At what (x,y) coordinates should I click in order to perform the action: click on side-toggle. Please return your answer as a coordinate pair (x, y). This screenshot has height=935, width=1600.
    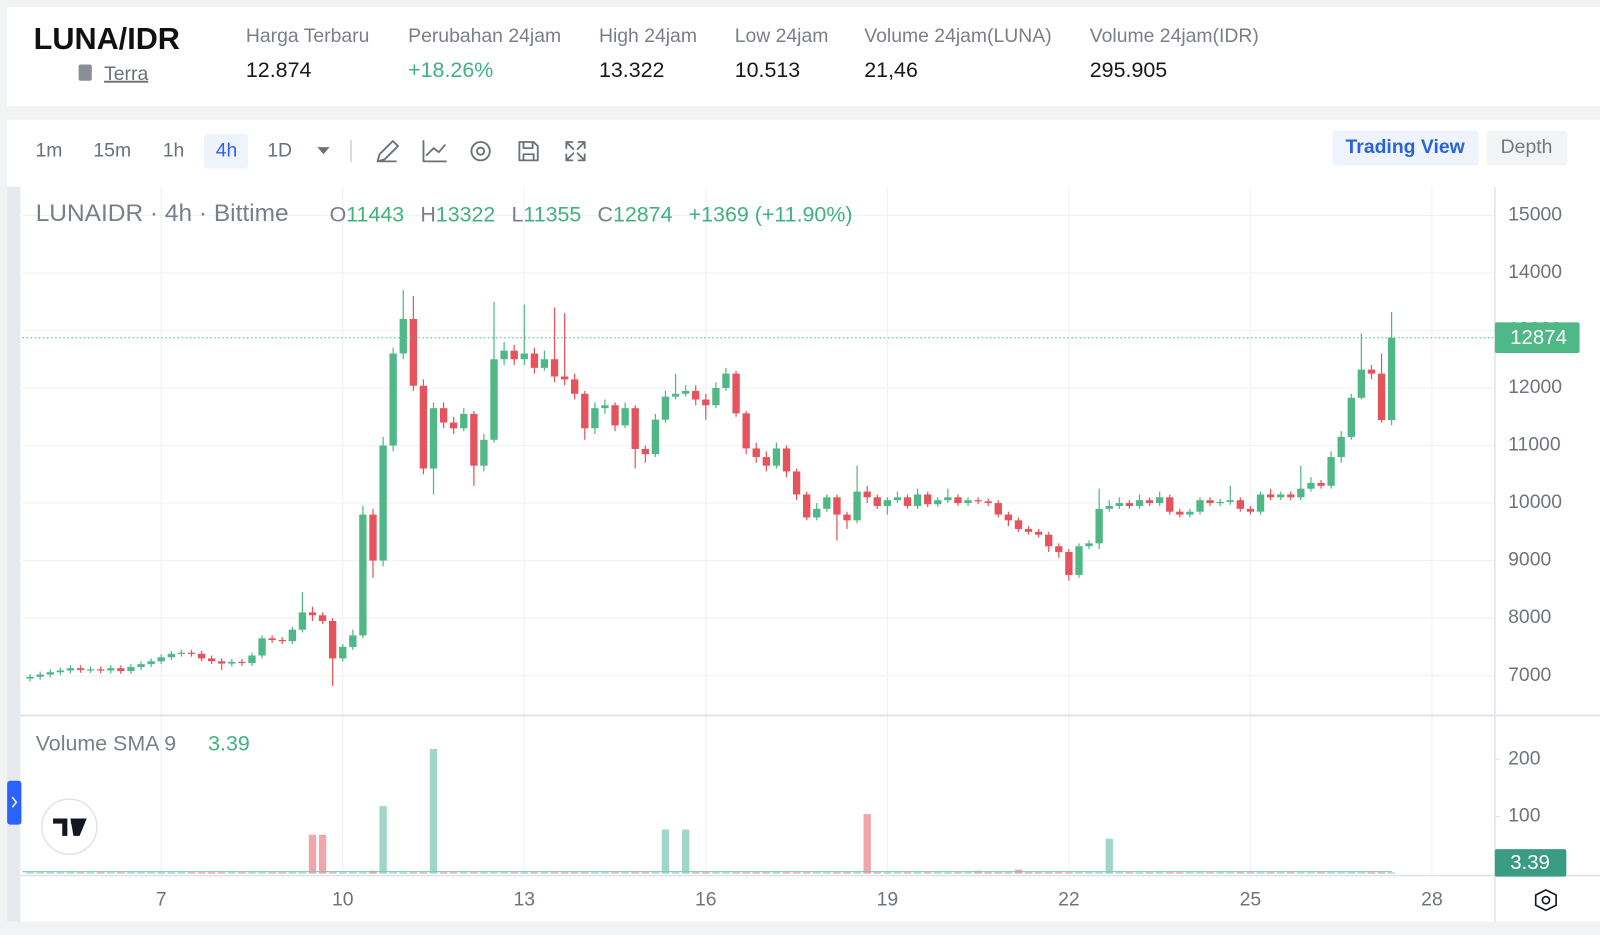
    Looking at the image, I should click on (14, 802).